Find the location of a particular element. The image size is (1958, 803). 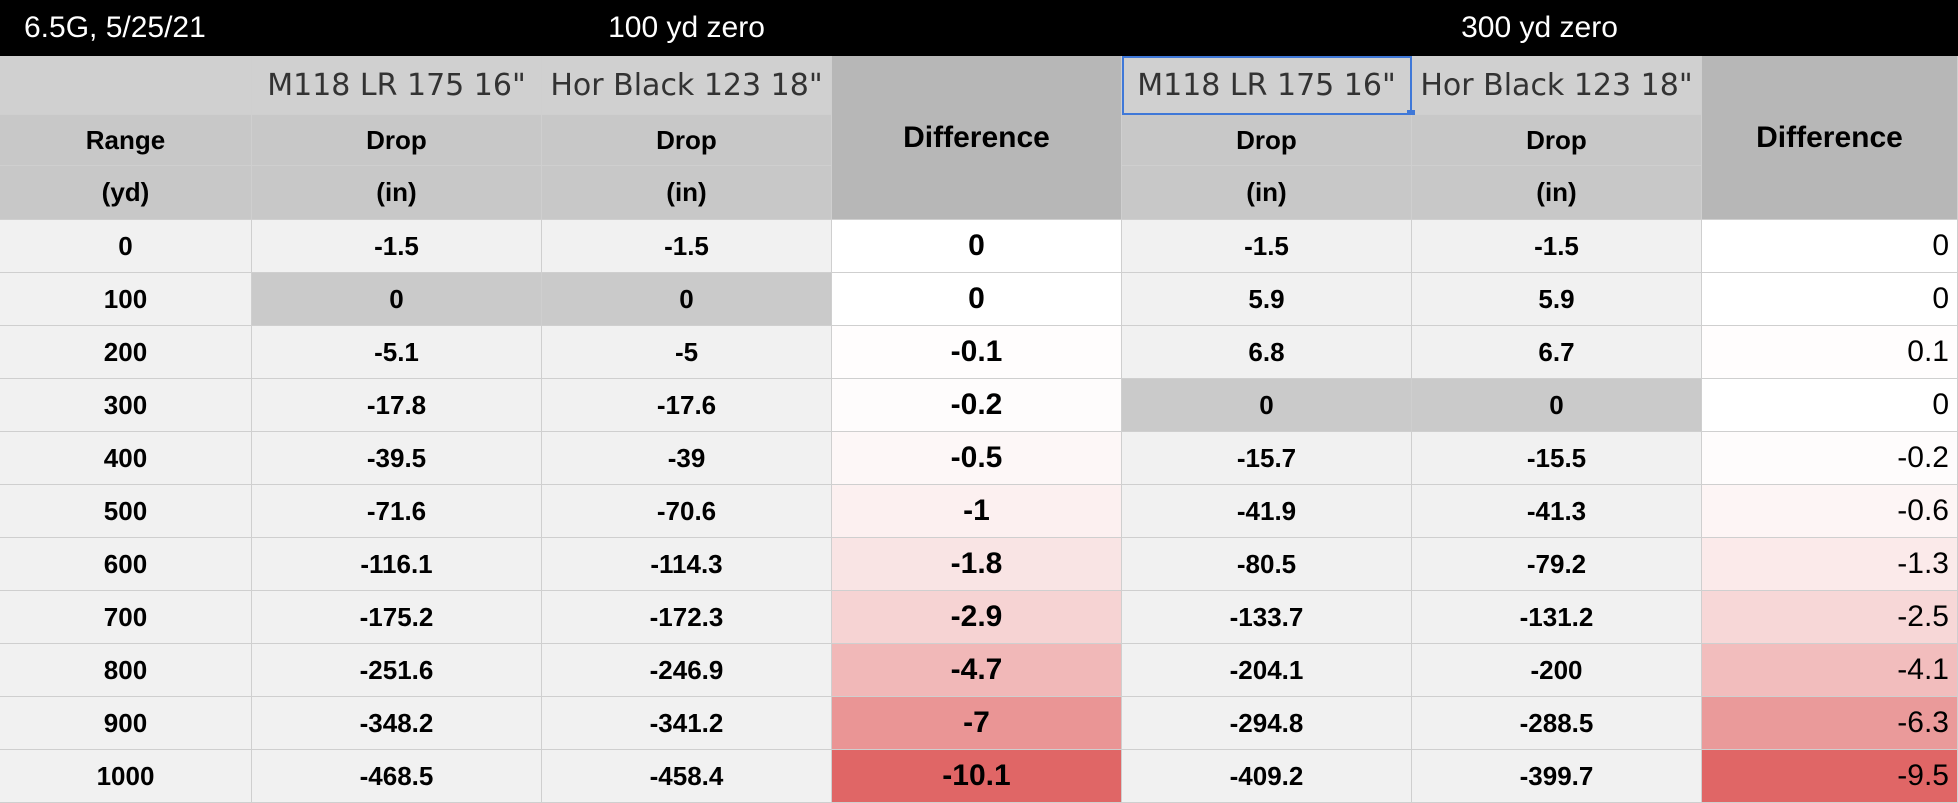

drop-cell-horblack-300: -15.5 is located at coordinates (1557, 458).